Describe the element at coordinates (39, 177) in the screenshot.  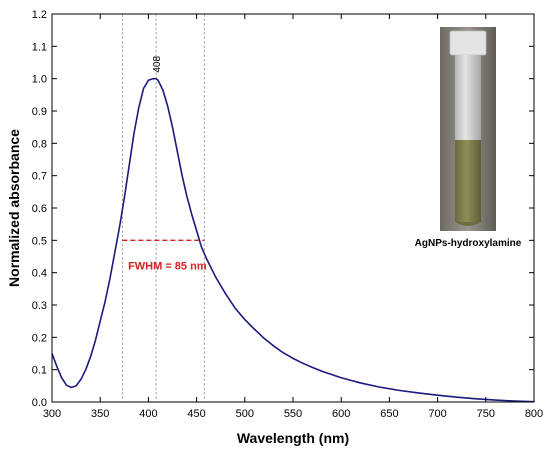
I see `y-tick-label: 0.7` at that location.